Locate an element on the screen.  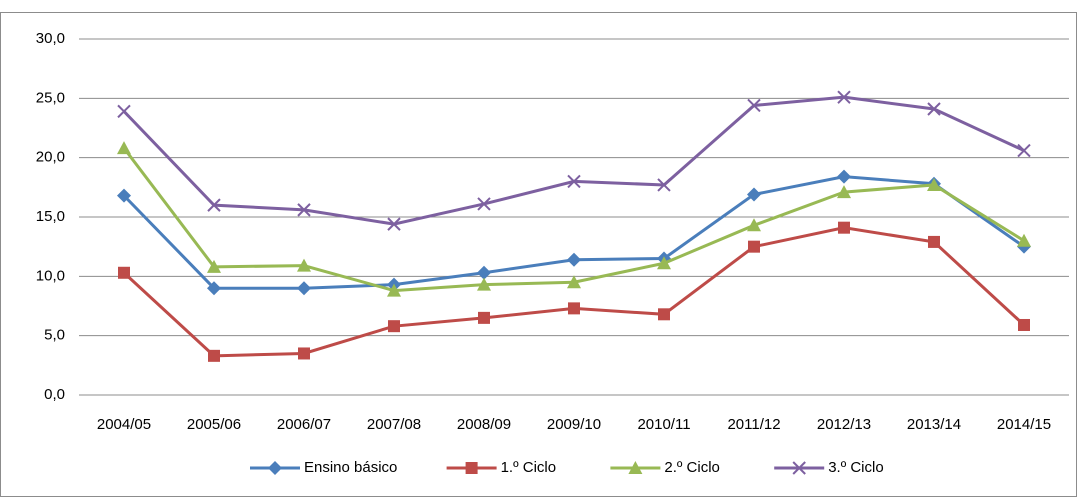
legend-label: Ensino básico is located at coordinates (350, 467).